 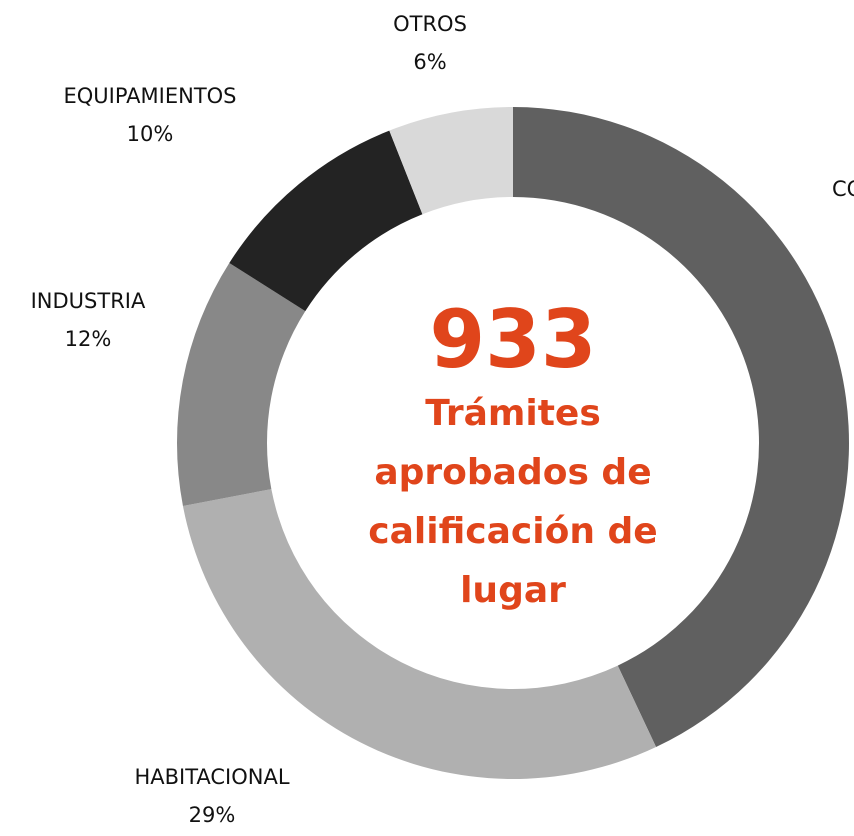 What do you see at coordinates (88, 339) in the screenshot?
I see `slice-value-label: 12%` at bounding box center [88, 339].